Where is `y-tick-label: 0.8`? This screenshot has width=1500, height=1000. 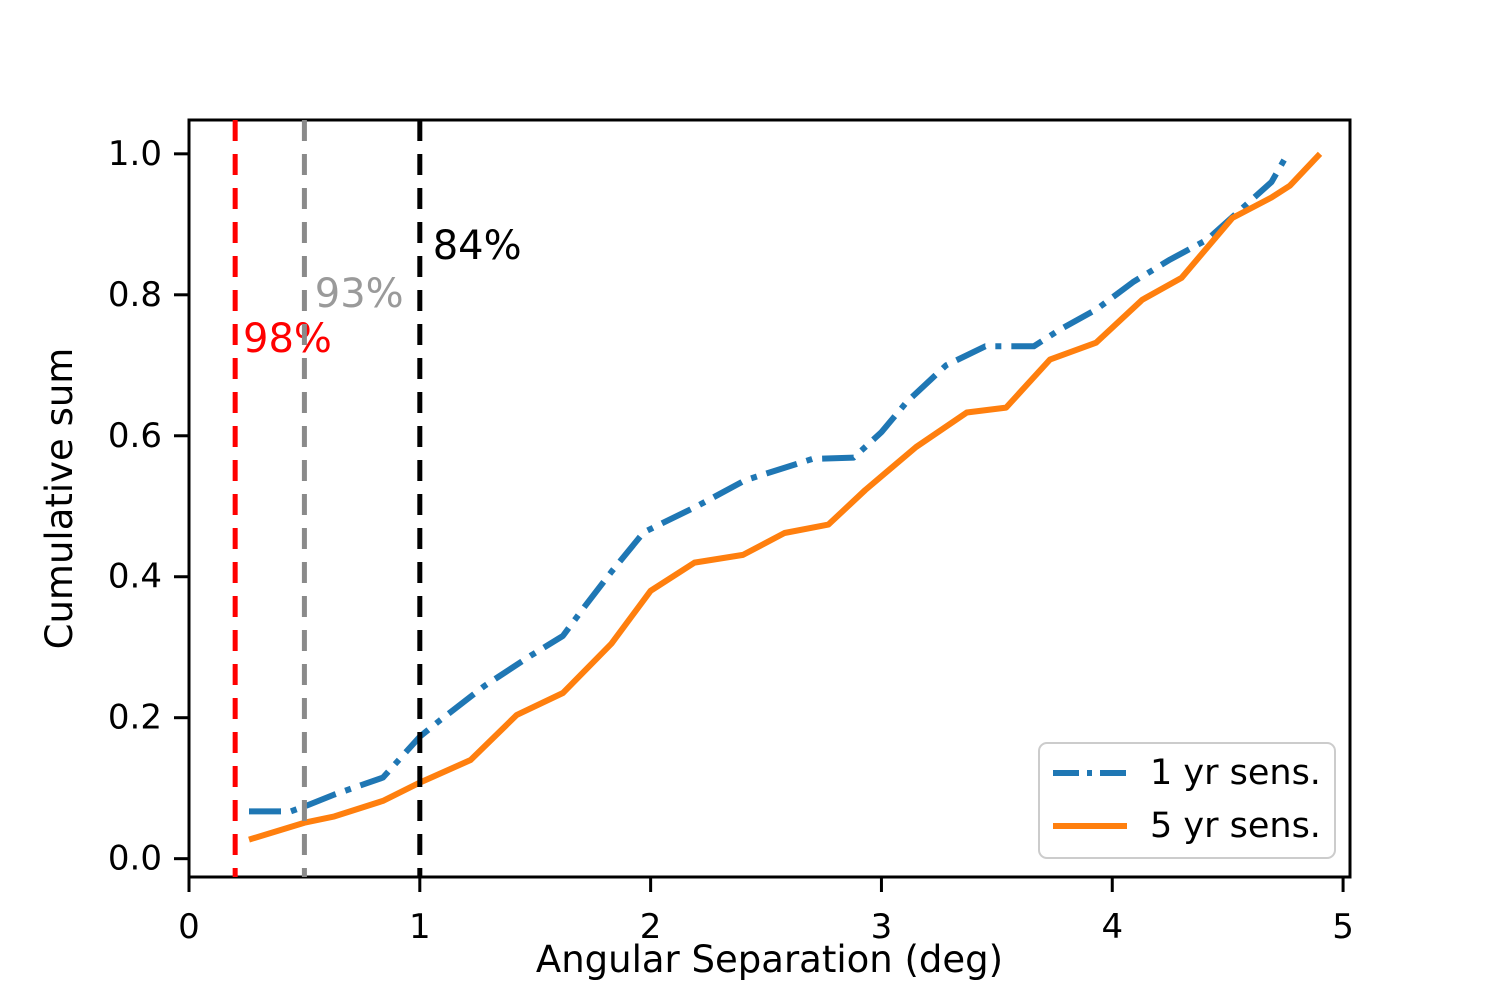
y-tick-label: 0.8 is located at coordinates (135, 295).